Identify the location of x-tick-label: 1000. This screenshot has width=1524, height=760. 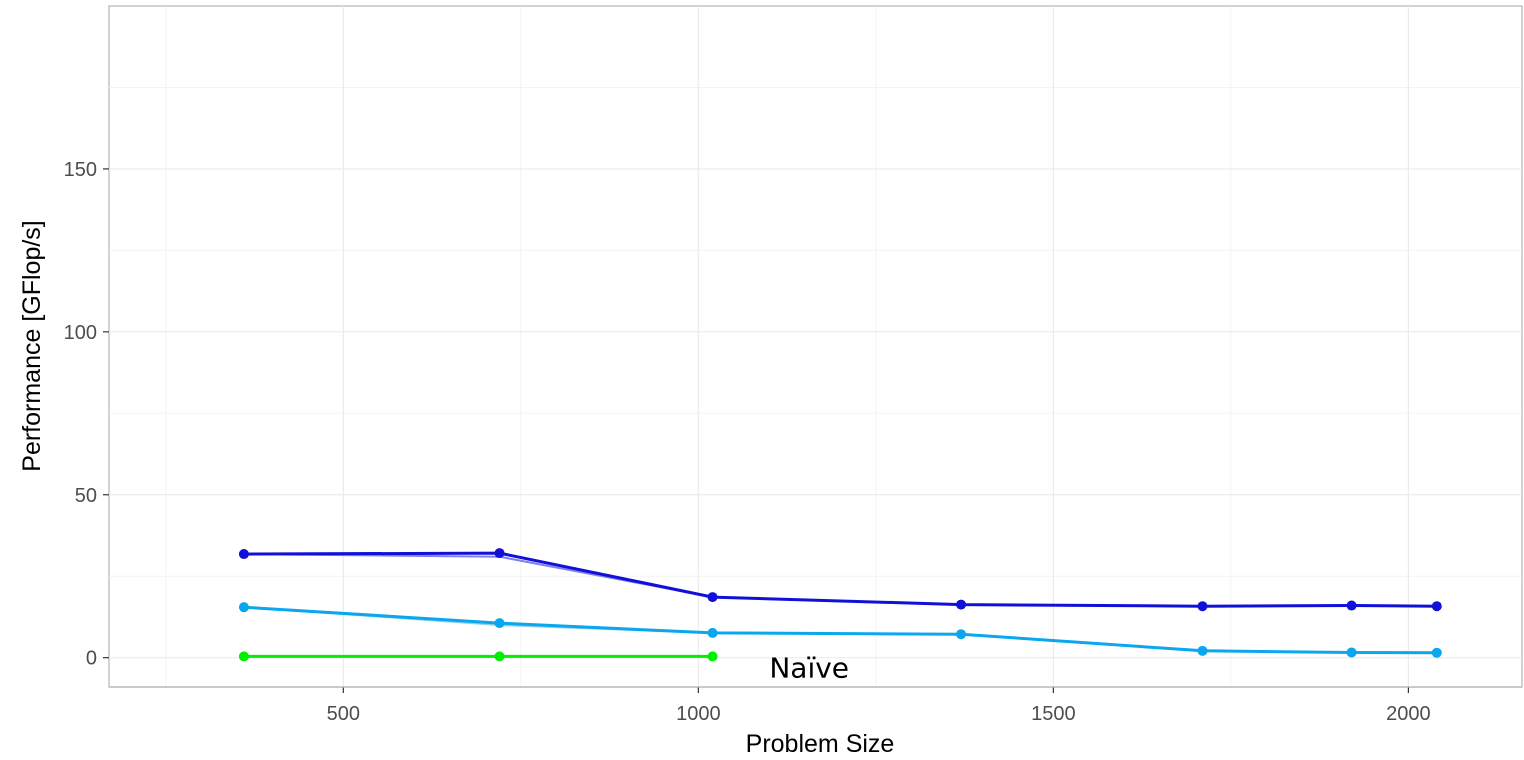
(698, 714).